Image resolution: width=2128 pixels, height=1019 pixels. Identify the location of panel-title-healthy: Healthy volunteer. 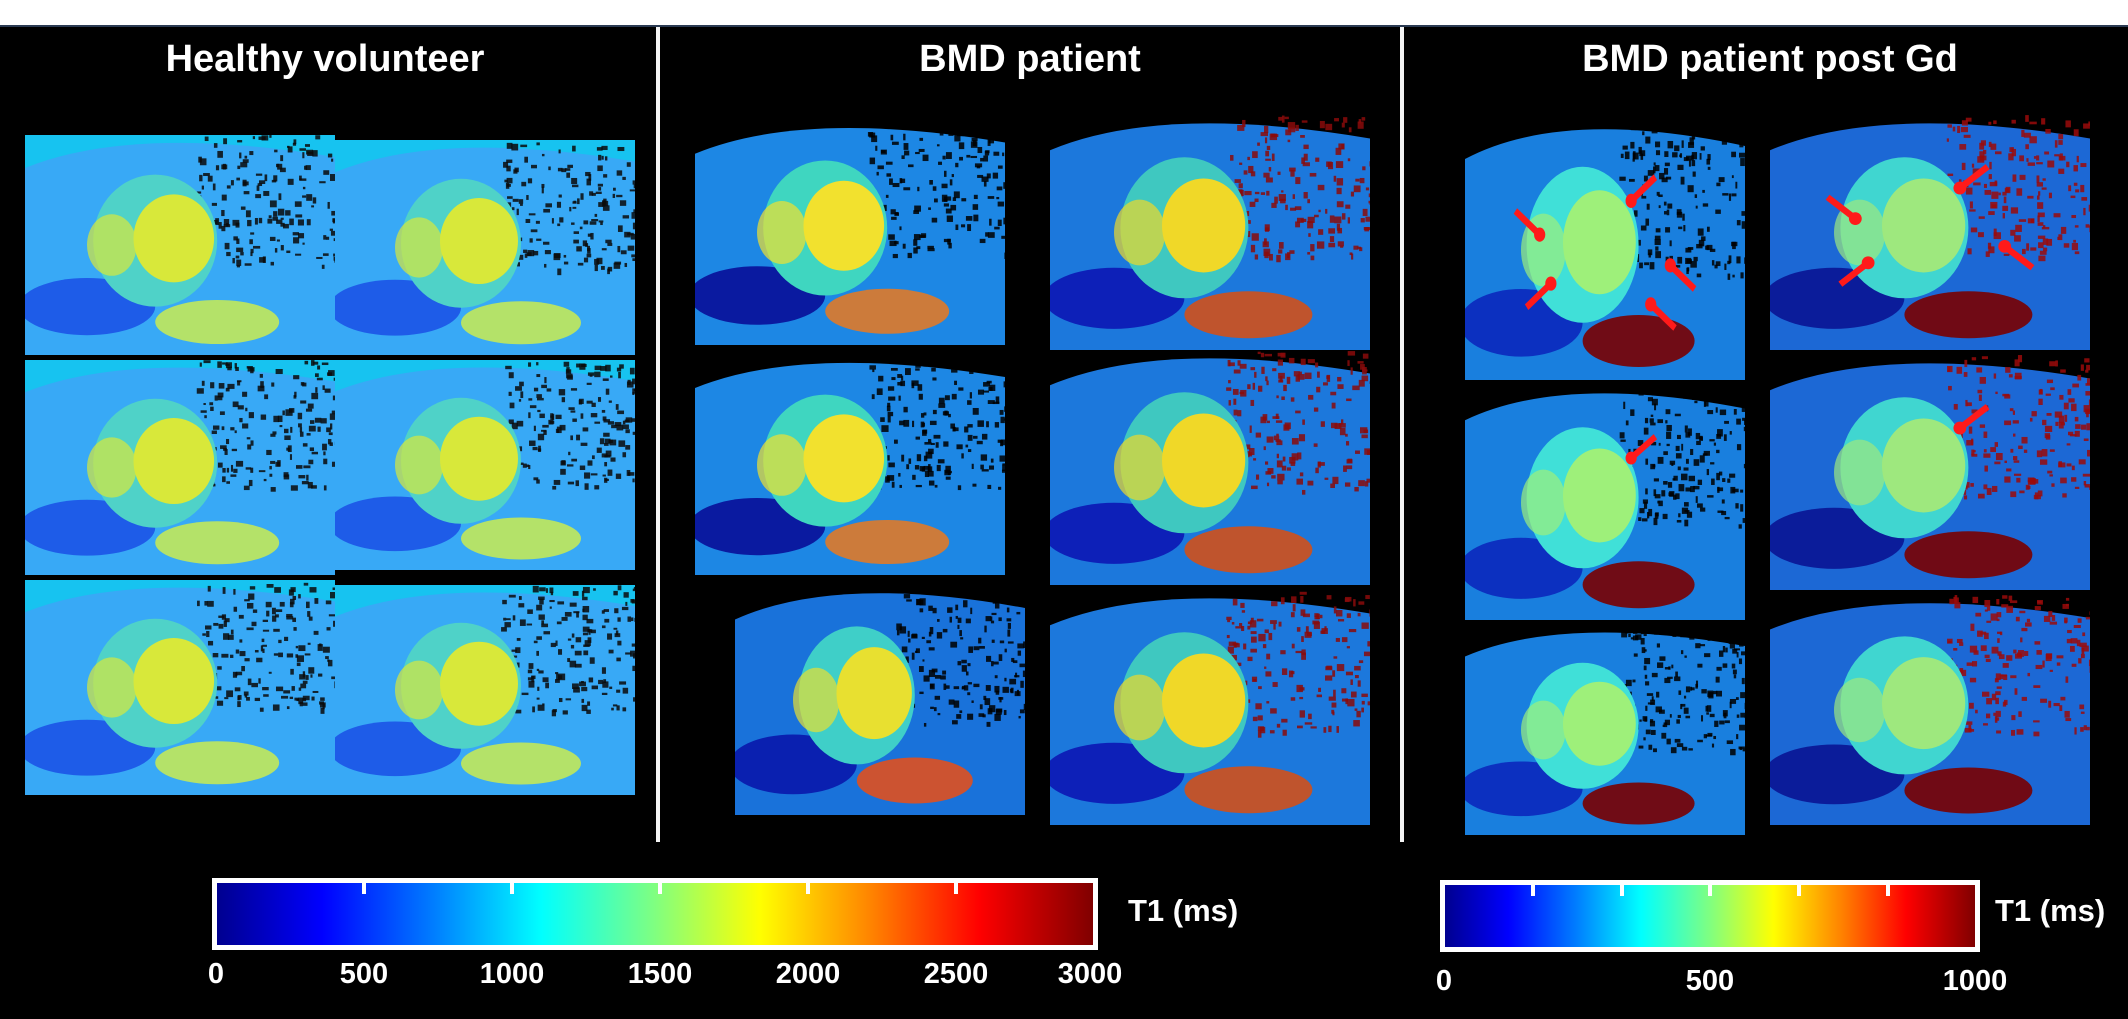
(325, 59).